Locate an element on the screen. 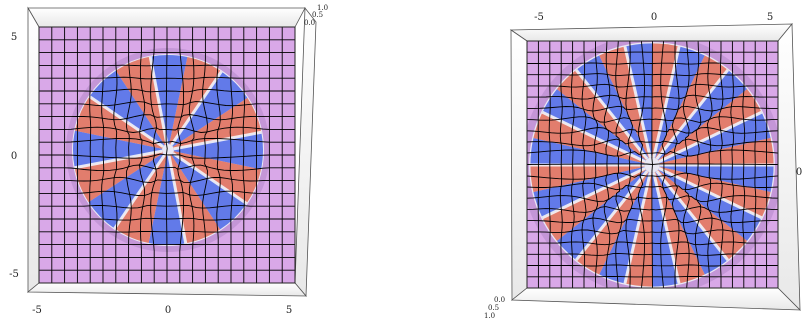  x-axis-left: -5 0 5 is located at coordinates (162, 310).